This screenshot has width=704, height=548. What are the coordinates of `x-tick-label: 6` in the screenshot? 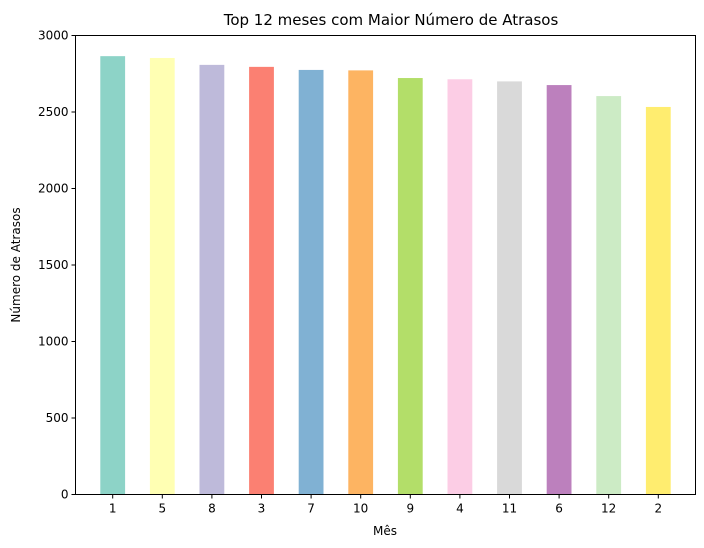 It's located at (559, 509).